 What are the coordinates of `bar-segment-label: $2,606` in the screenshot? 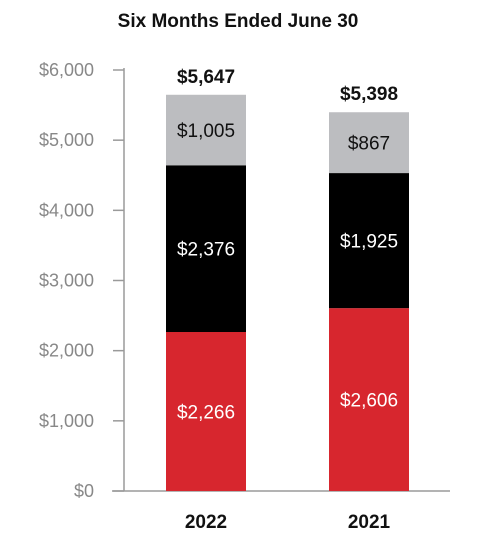 It's located at (369, 401).